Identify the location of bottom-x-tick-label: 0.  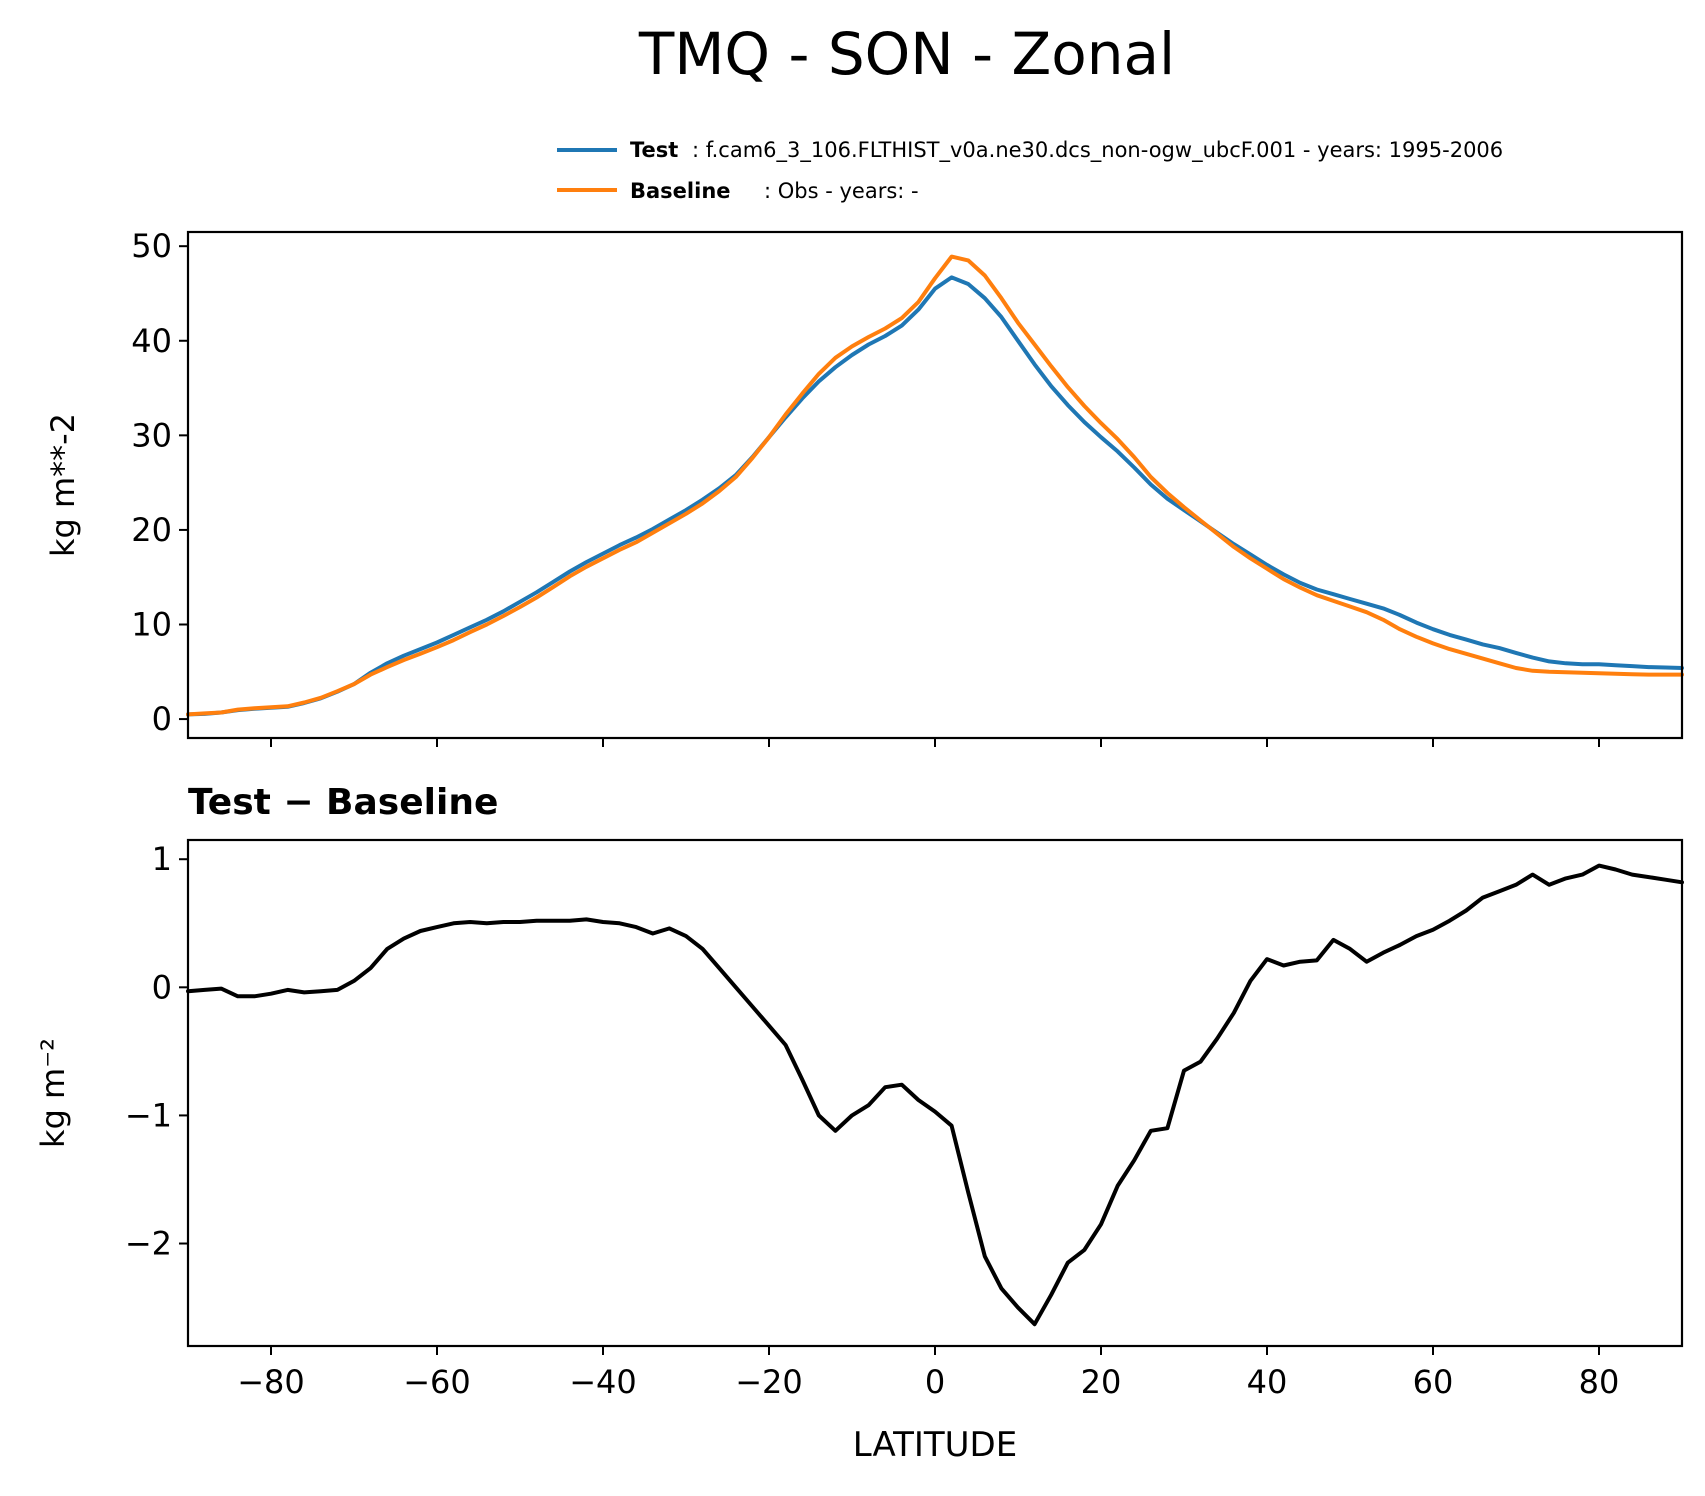
(935, 1382).